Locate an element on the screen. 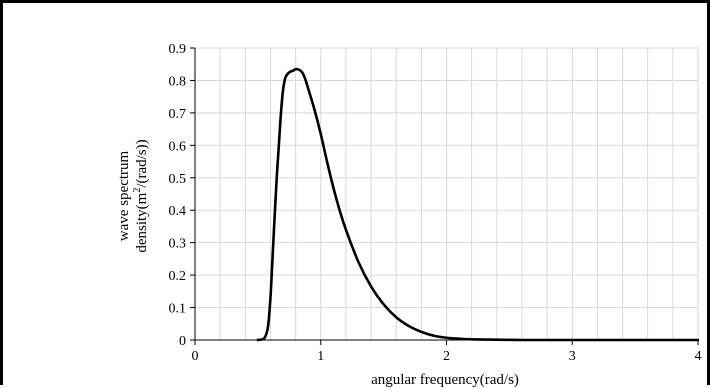 The height and width of the screenshot is (388, 710). y-axis-label-superscript: 2 is located at coordinates (137, 190).